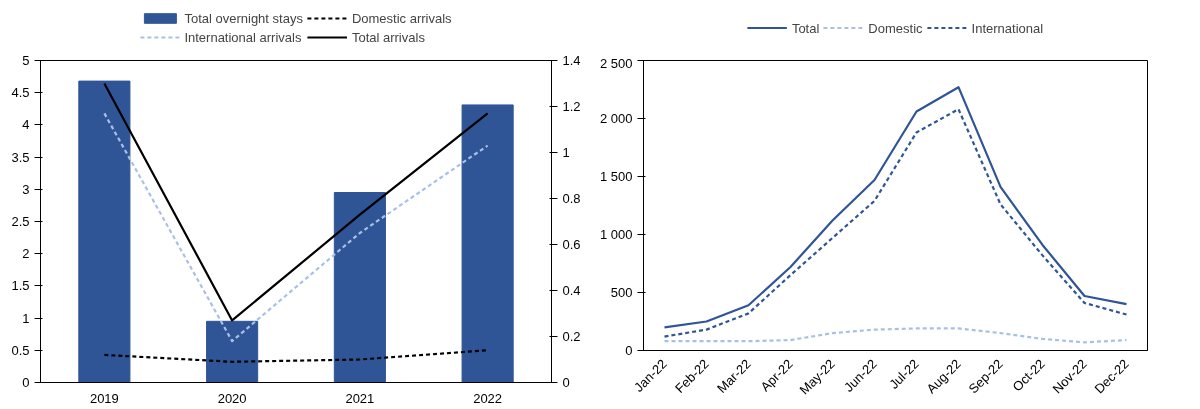 The width and height of the screenshot is (1200, 409). Describe the element at coordinates (571, 336) in the screenshot. I see `y2-tick-label: 0.2` at that location.